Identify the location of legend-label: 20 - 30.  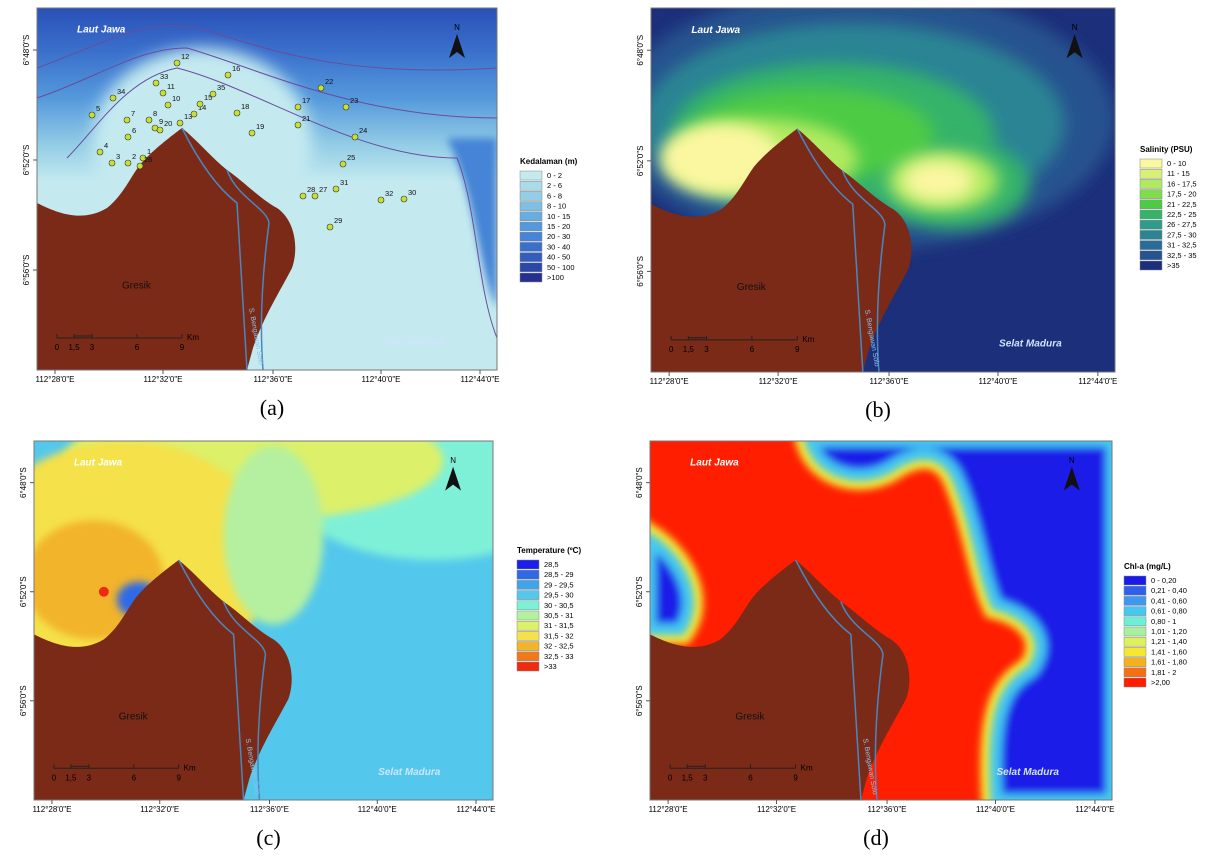
(558, 236).